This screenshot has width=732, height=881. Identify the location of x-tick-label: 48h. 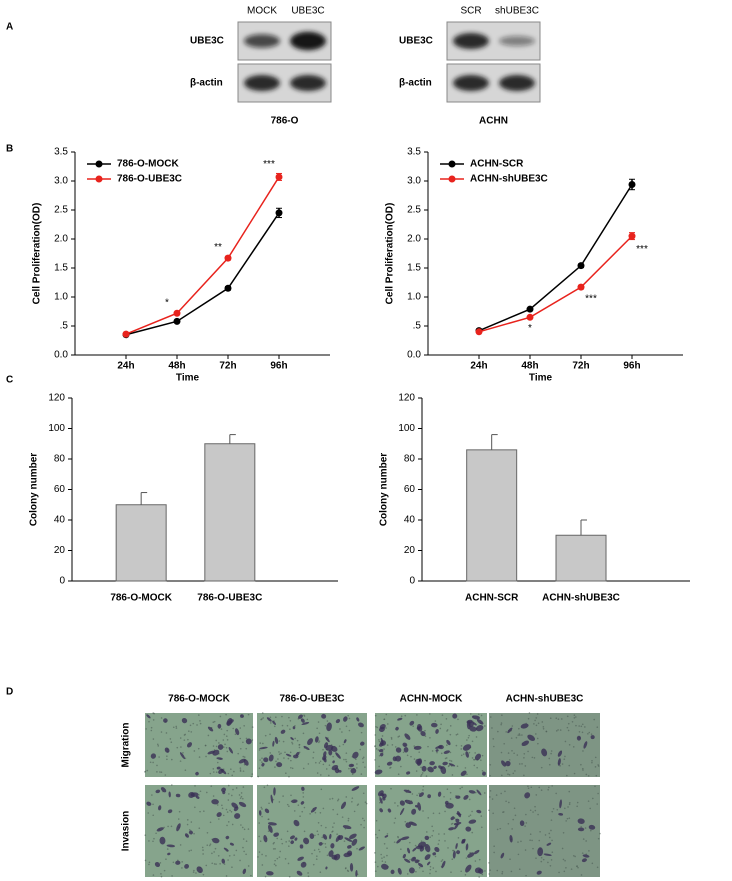
(176, 366).